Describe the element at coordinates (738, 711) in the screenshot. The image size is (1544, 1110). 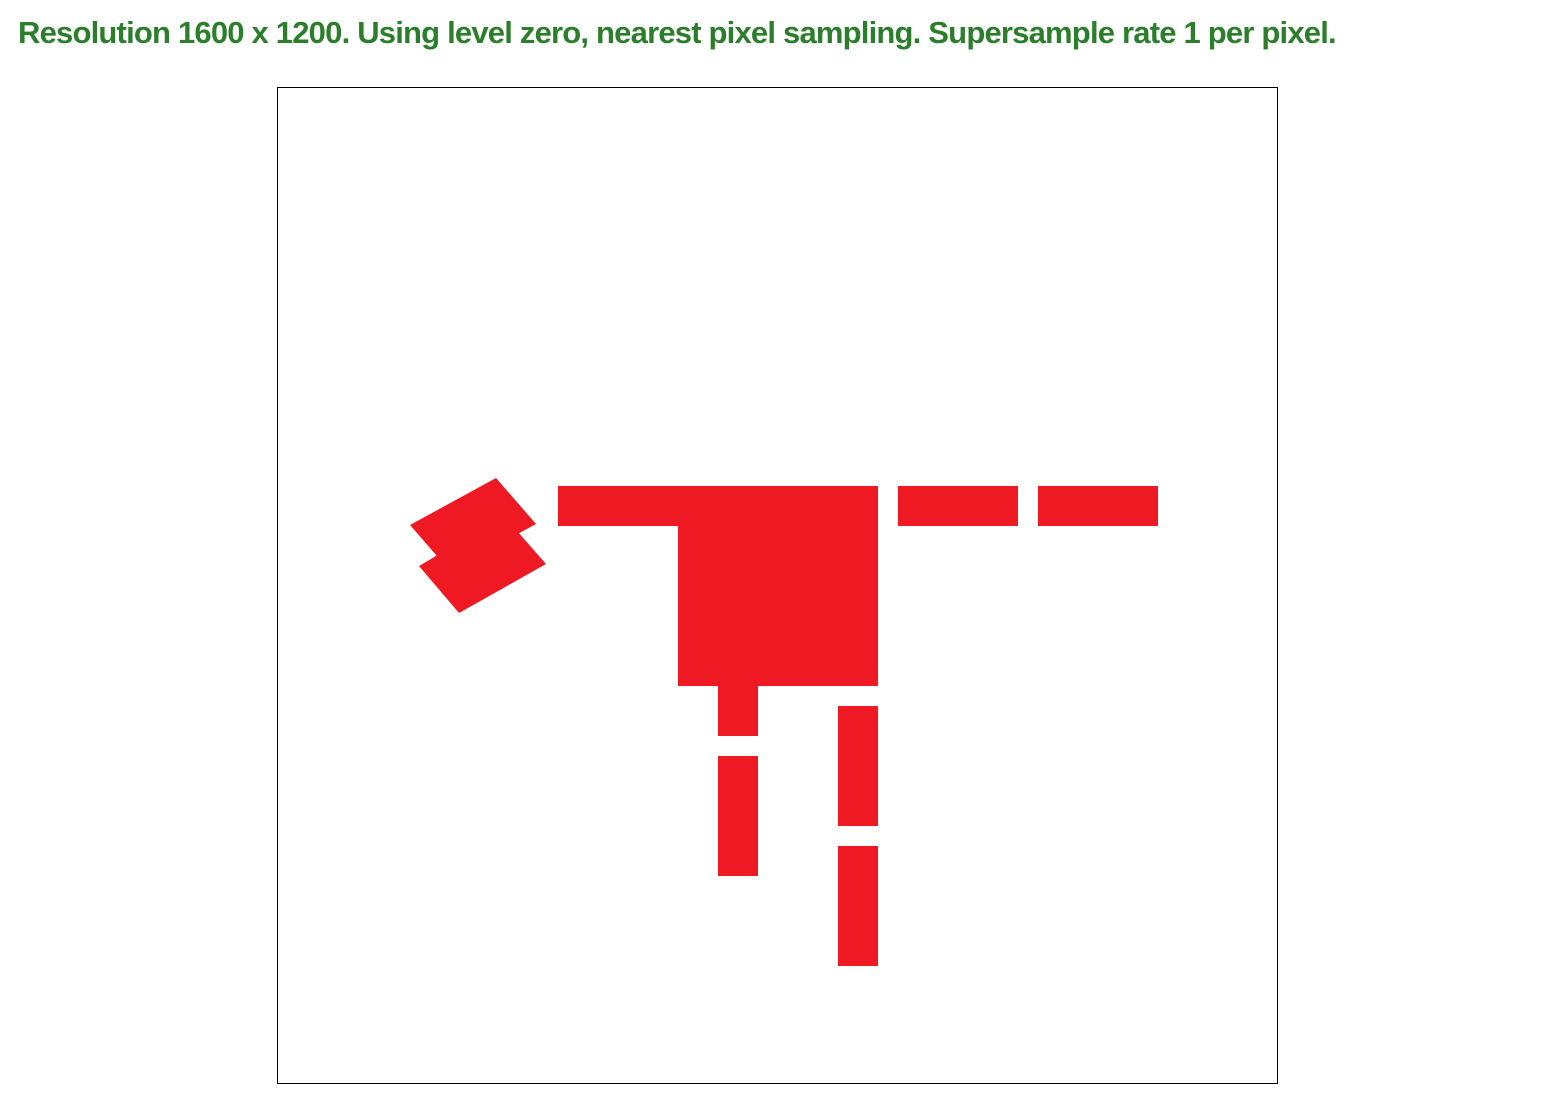
I see `left-leg-upper` at that location.